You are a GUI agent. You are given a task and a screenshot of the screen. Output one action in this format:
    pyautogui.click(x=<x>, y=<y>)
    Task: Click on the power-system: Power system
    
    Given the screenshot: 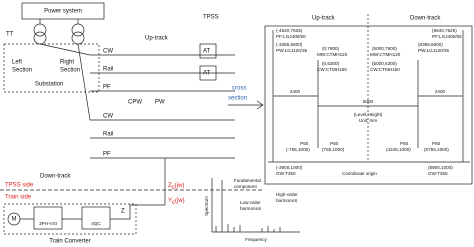 What is the action you would take?
    pyautogui.click(x=63, y=12)
    